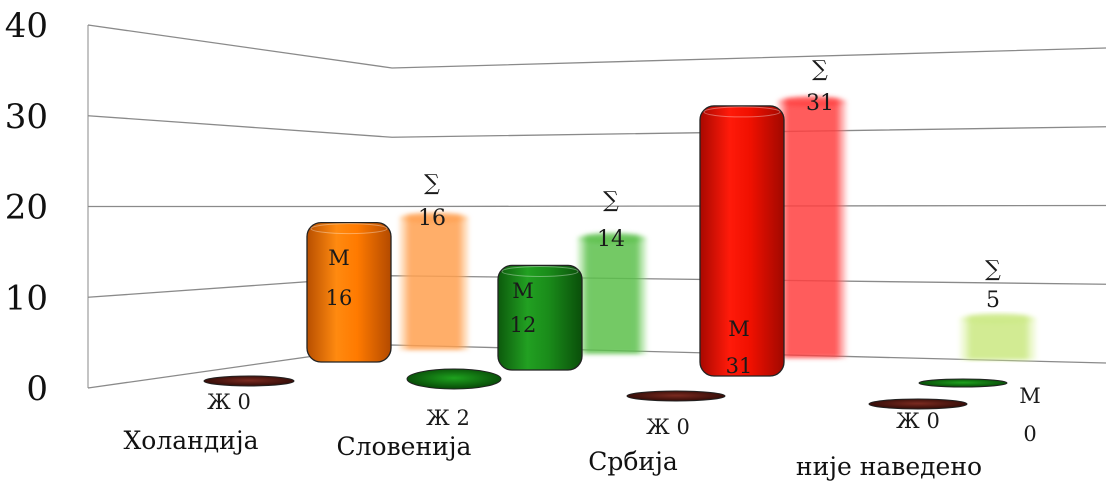 The image size is (1106, 488). What do you see at coordinates (404, 446) in the screenshot?
I see `category-label: Словенија` at bounding box center [404, 446].